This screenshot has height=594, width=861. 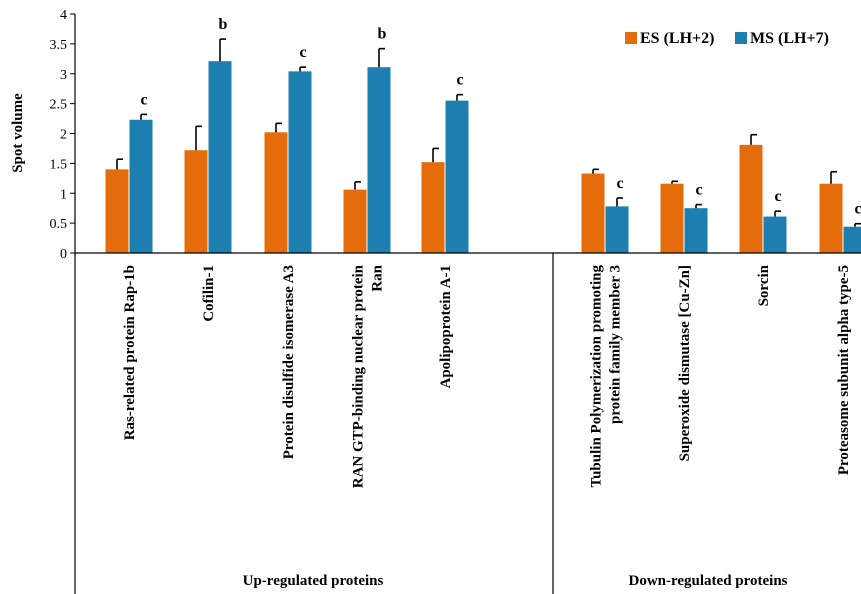 I want to click on category-label: Tubulin Polymerization promoting, so click(x=597, y=376).